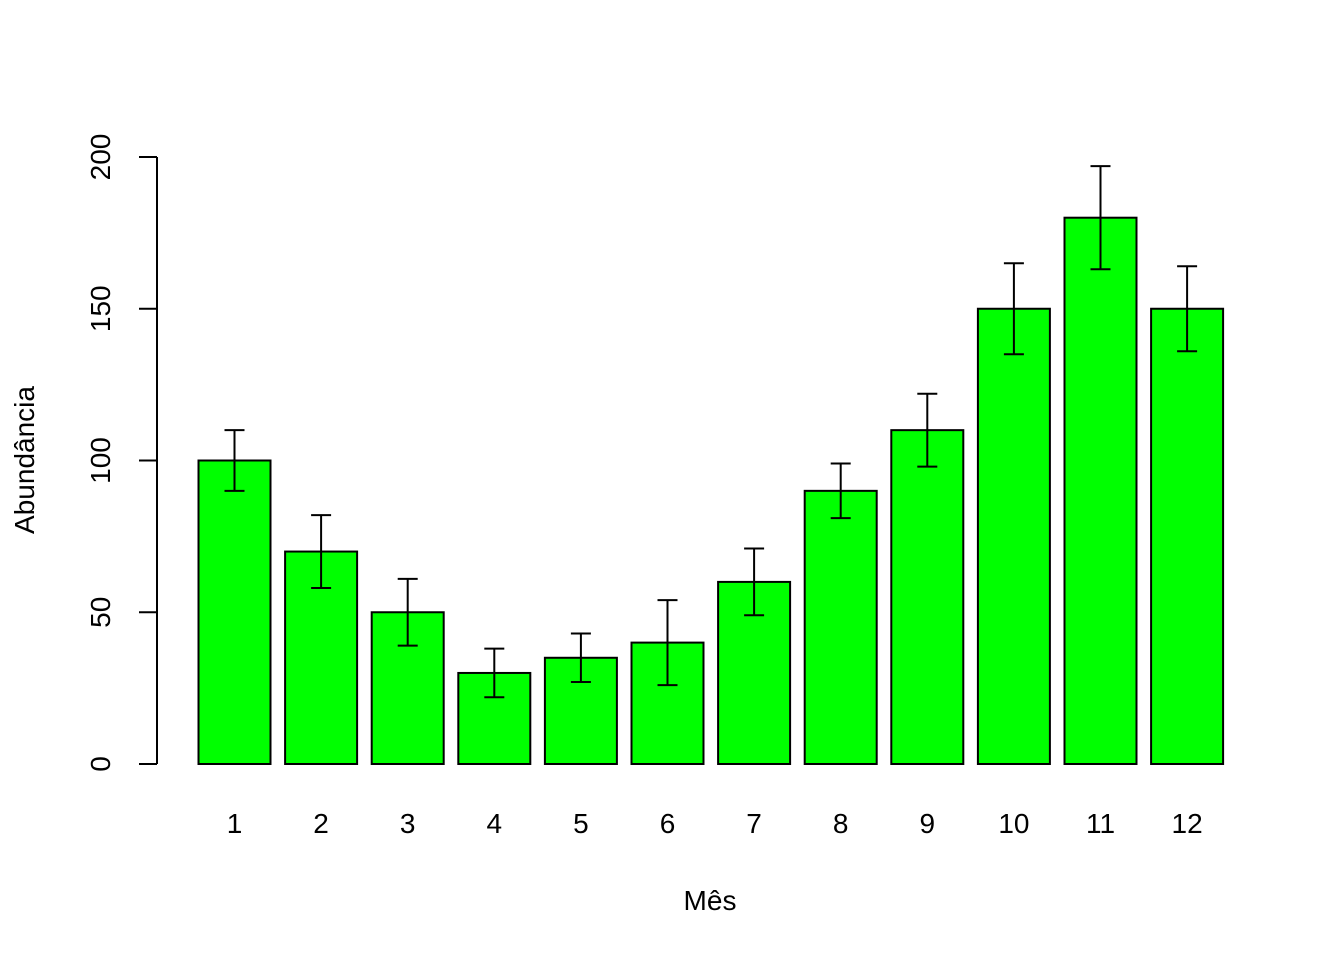  What do you see at coordinates (754, 823) in the screenshot?
I see `x-tick-label: 7` at bounding box center [754, 823].